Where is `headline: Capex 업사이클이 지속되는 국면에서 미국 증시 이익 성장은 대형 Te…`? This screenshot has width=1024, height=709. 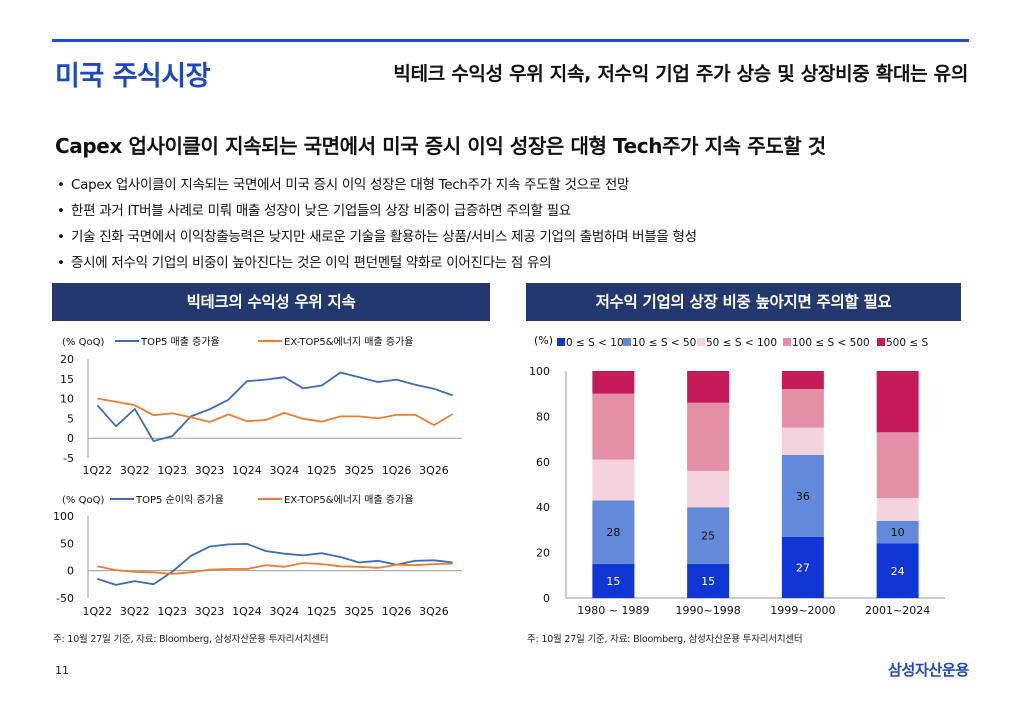
headline: Capex 업사이클이 지속되는 국면에서 미국 증시 이익 성장은 대형 Te… is located at coordinates (440, 146).